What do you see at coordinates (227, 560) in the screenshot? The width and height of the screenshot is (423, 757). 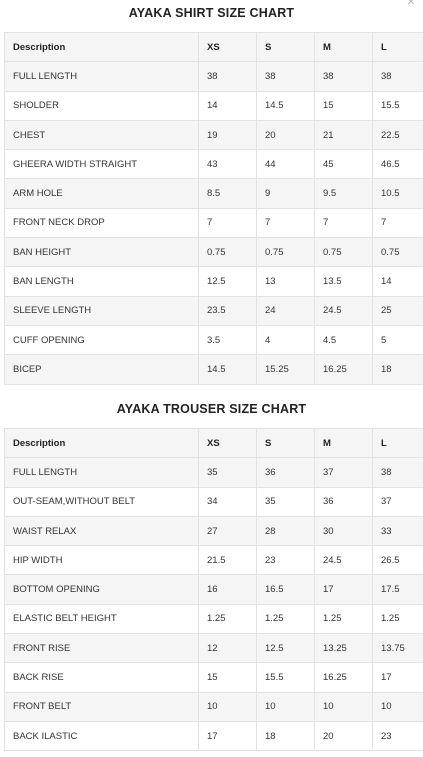 I see `measurement-value-cell: 21.5` at bounding box center [227, 560].